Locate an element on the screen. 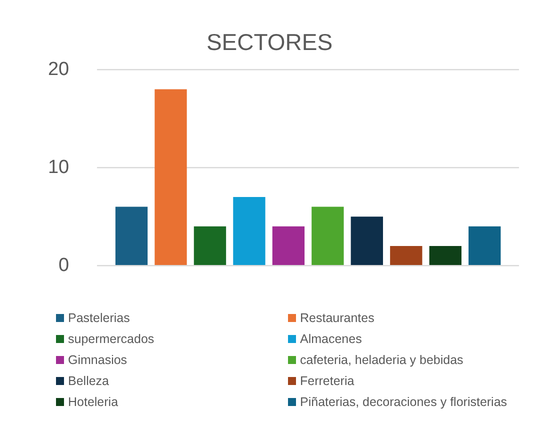 The image size is (541, 448). legend-label: Restaurantes is located at coordinates (337, 318).